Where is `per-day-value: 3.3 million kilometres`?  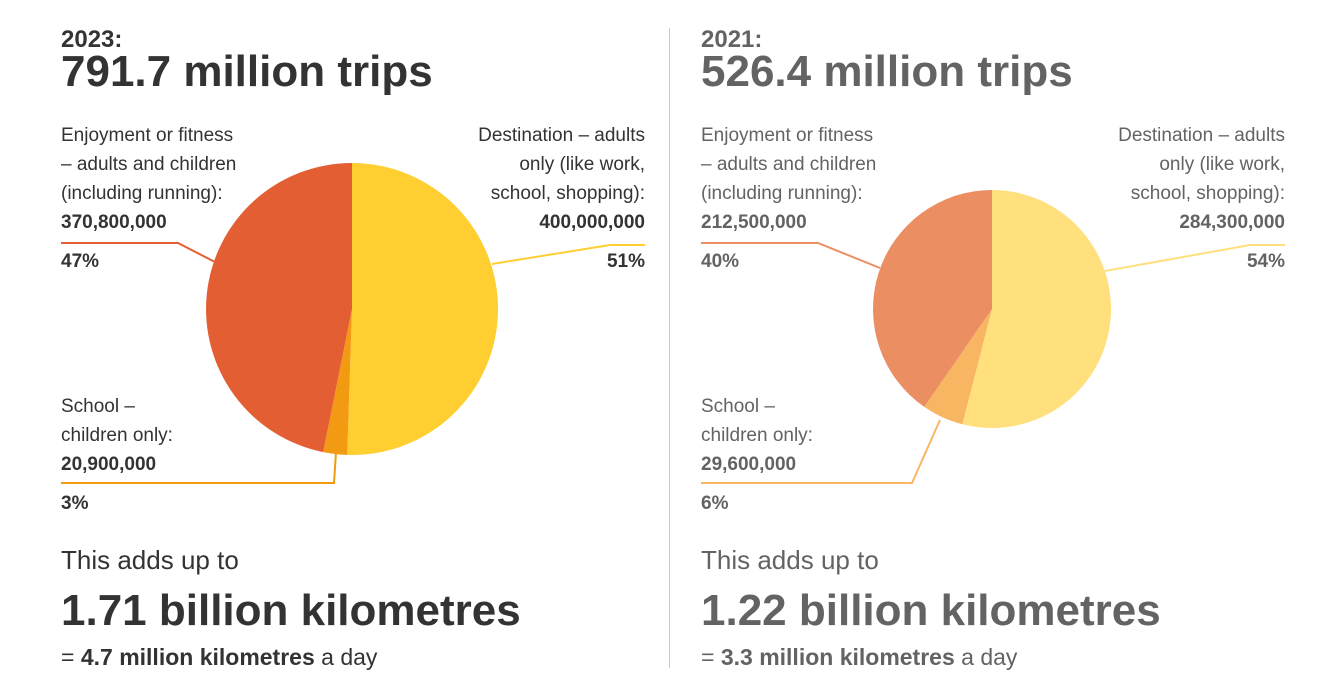 per-day-value: 3.3 million kilometres is located at coordinates (837, 657).